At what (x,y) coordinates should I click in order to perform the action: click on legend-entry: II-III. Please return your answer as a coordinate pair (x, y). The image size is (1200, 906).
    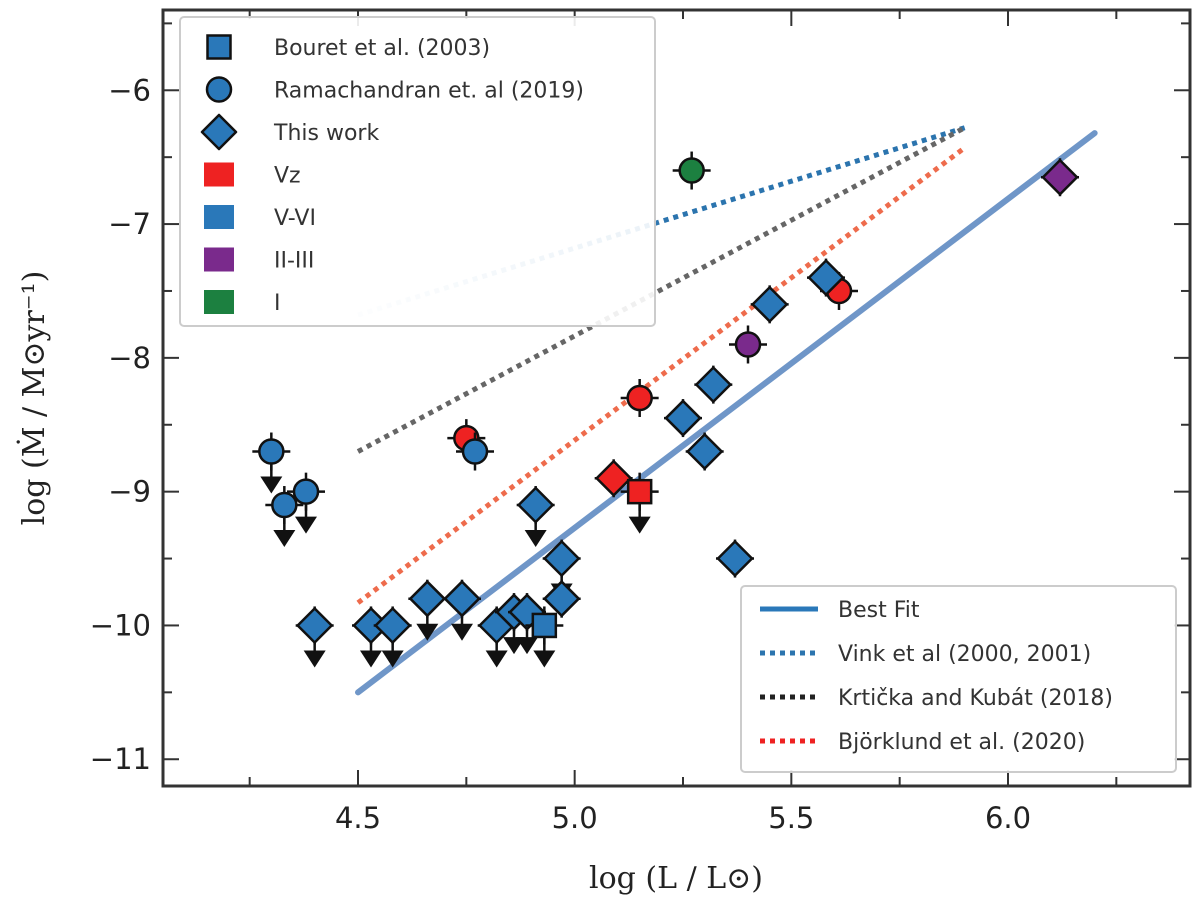
    Looking at the image, I should click on (259, 260).